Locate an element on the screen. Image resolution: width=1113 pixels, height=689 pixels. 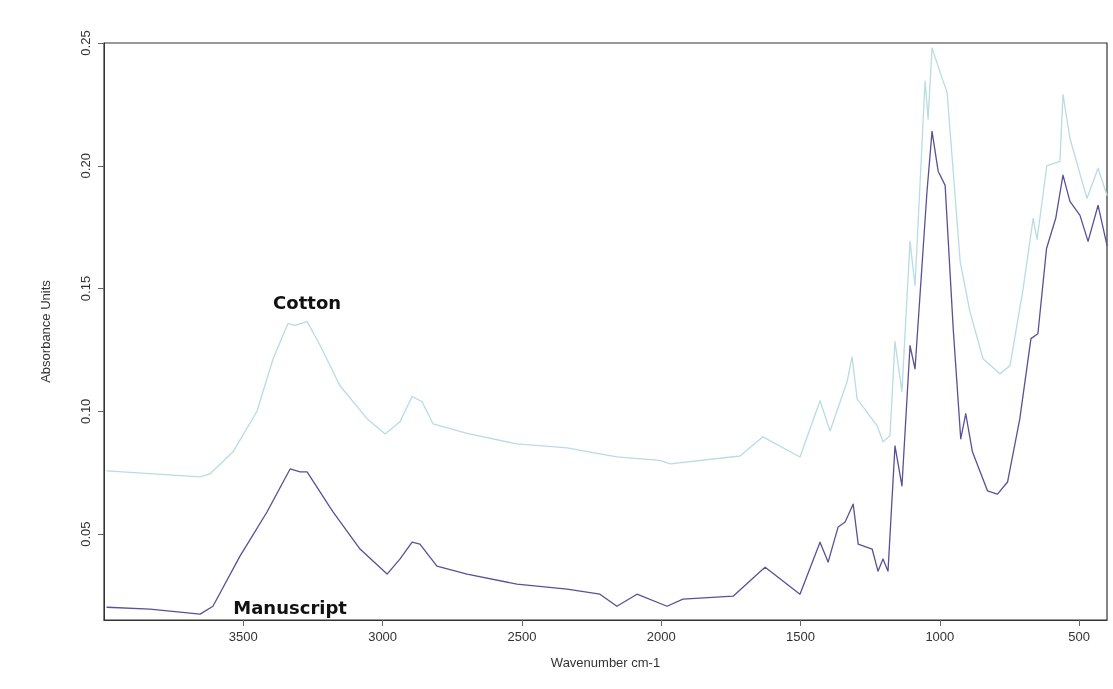
x-tick-label: 2000 is located at coordinates (661, 636).